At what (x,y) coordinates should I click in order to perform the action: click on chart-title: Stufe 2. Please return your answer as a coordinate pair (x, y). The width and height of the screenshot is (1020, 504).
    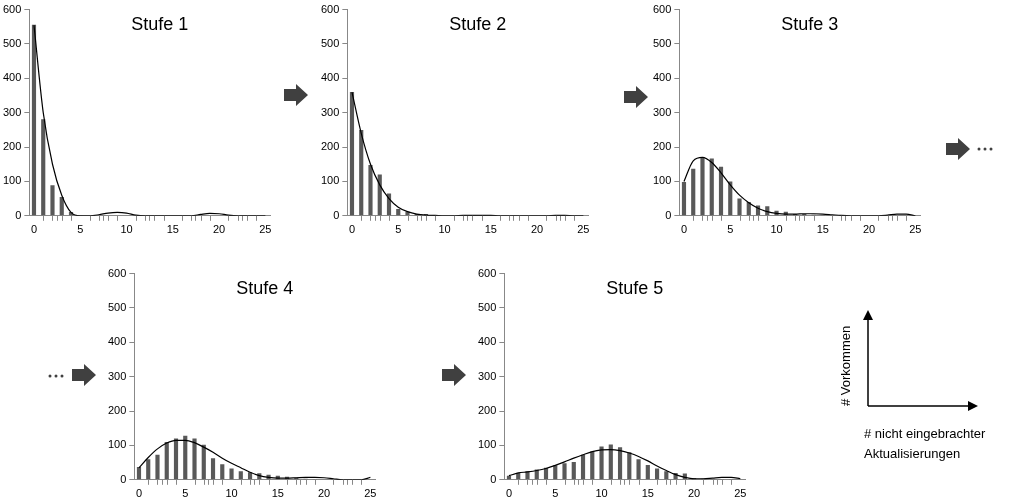
    Looking at the image, I should click on (478, 23).